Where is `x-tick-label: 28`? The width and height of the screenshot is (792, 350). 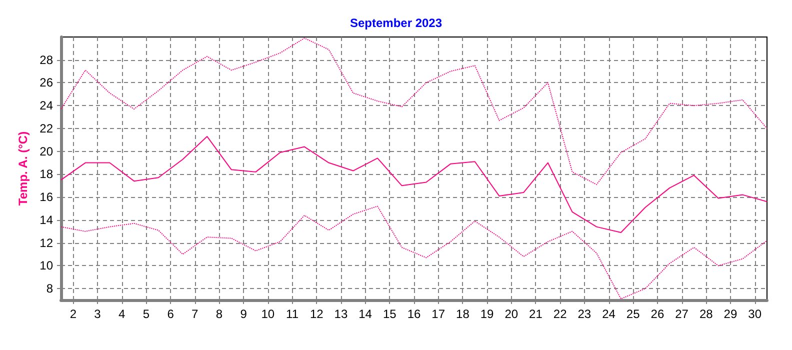
x-tick-label: 28 is located at coordinates (706, 314).